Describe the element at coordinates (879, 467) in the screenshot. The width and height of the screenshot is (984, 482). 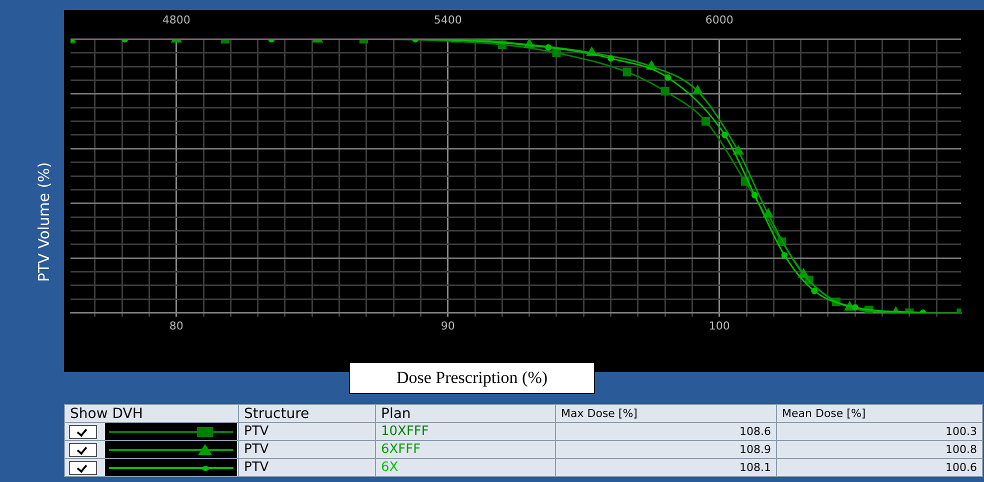
I see `text: 100.6` at that location.